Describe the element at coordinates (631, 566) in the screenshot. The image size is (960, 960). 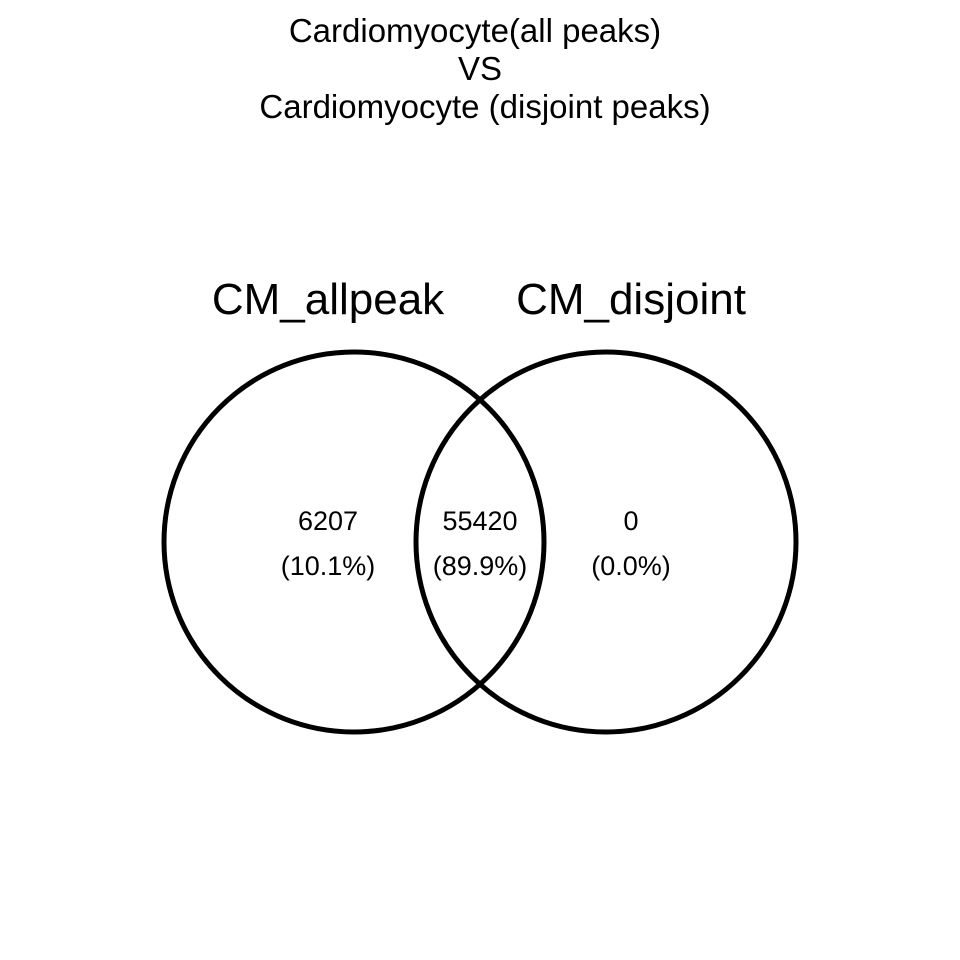
I see `region-right-only-percent: (0.0%)` at that location.